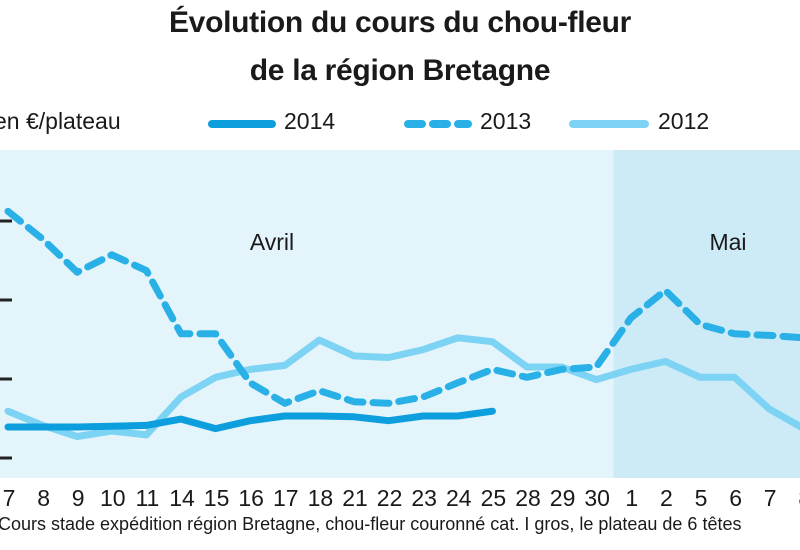  I want to click on legend-label-2012: 2012, so click(684, 121).